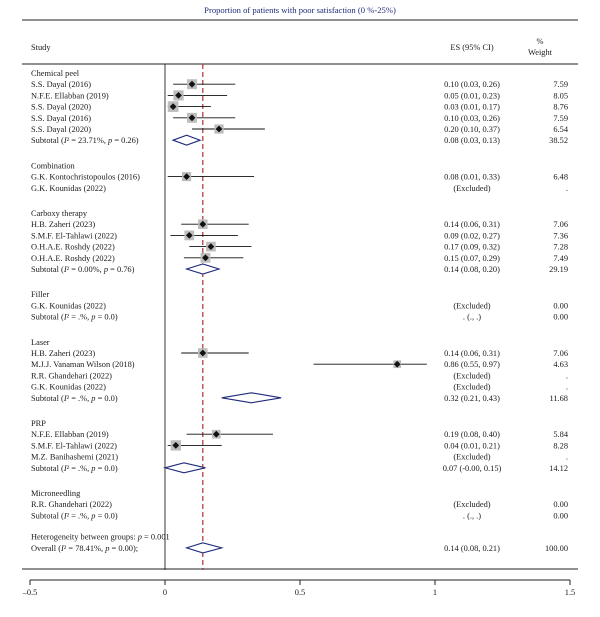 This screenshot has height=617, width=600. I want to click on study-weight-text: 8.76, so click(560, 107).